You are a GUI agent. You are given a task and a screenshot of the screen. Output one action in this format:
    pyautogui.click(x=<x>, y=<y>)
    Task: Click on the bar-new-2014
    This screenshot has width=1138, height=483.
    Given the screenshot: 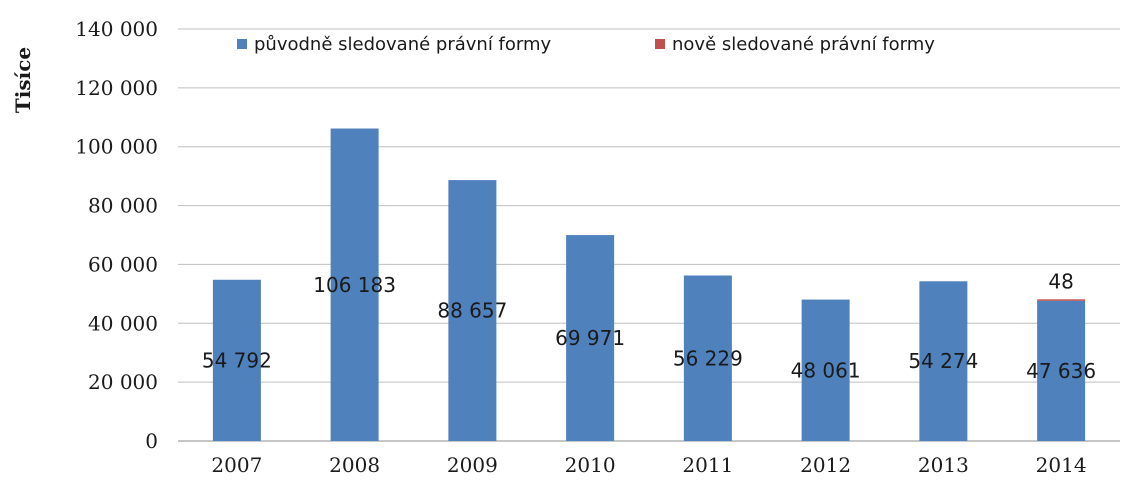 What is the action you would take?
    pyautogui.click(x=1061, y=300)
    